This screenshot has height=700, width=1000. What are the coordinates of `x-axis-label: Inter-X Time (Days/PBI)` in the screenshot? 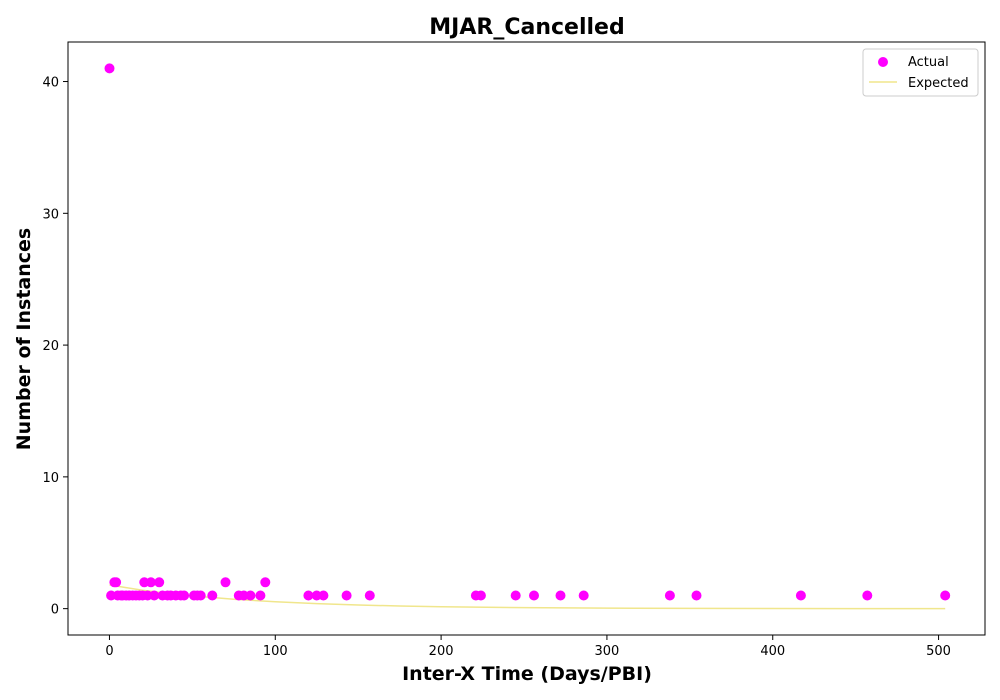 It's located at (527, 674).